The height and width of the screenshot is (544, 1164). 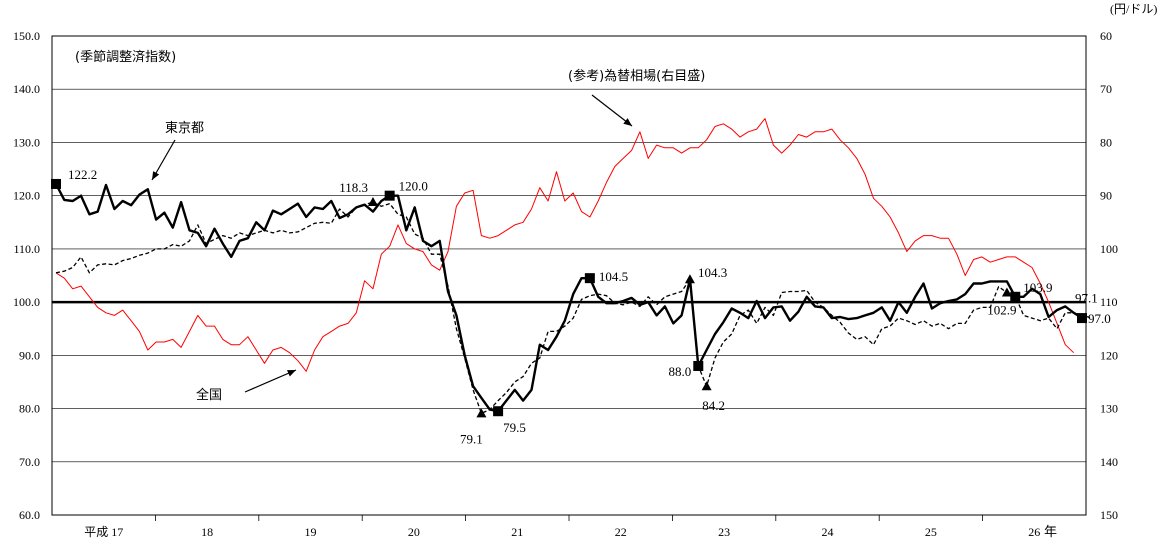 I want to click on tokyo-arrow-head, so click(x=156, y=175).